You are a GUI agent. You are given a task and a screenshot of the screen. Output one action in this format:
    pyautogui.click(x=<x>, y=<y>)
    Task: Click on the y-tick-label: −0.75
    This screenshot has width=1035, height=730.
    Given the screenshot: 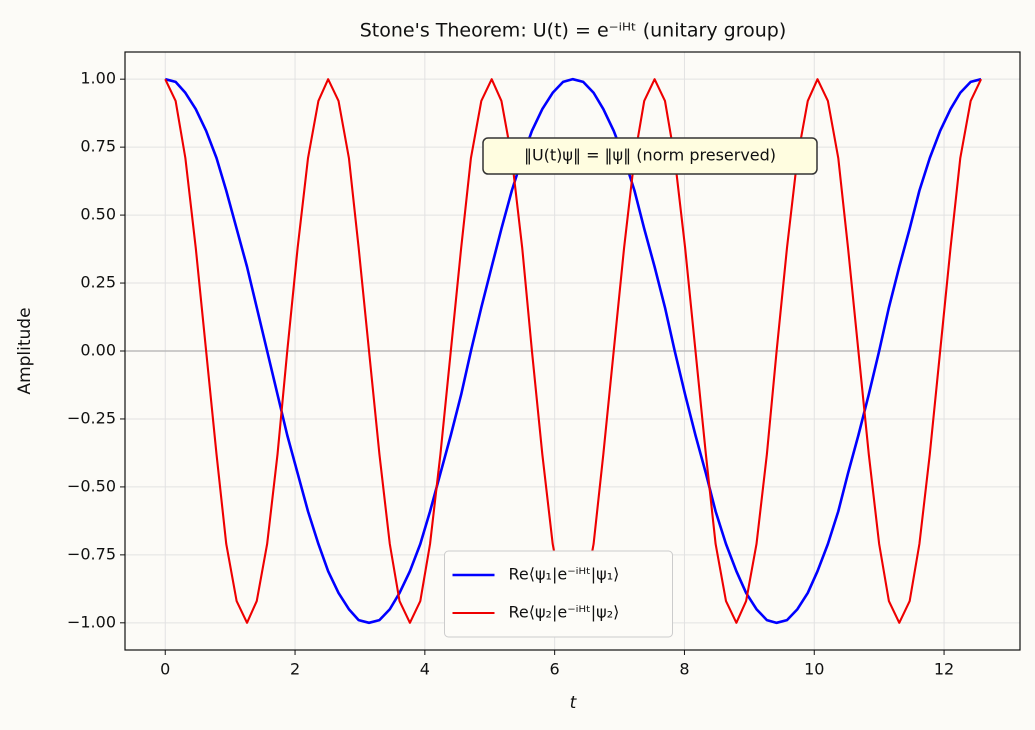 What is the action you would take?
    pyautogui.click(x=91, y=553)
    